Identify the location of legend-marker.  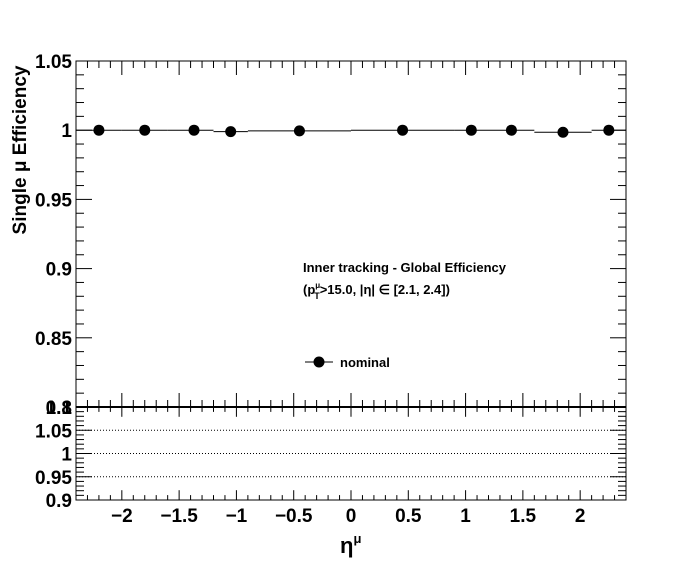
(319, 362).